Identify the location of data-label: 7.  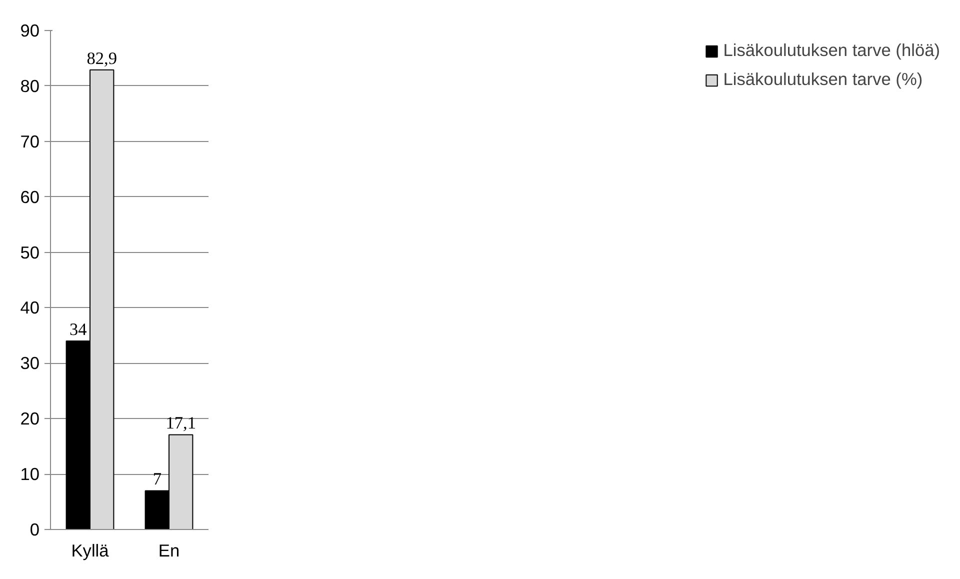
(157, 479).